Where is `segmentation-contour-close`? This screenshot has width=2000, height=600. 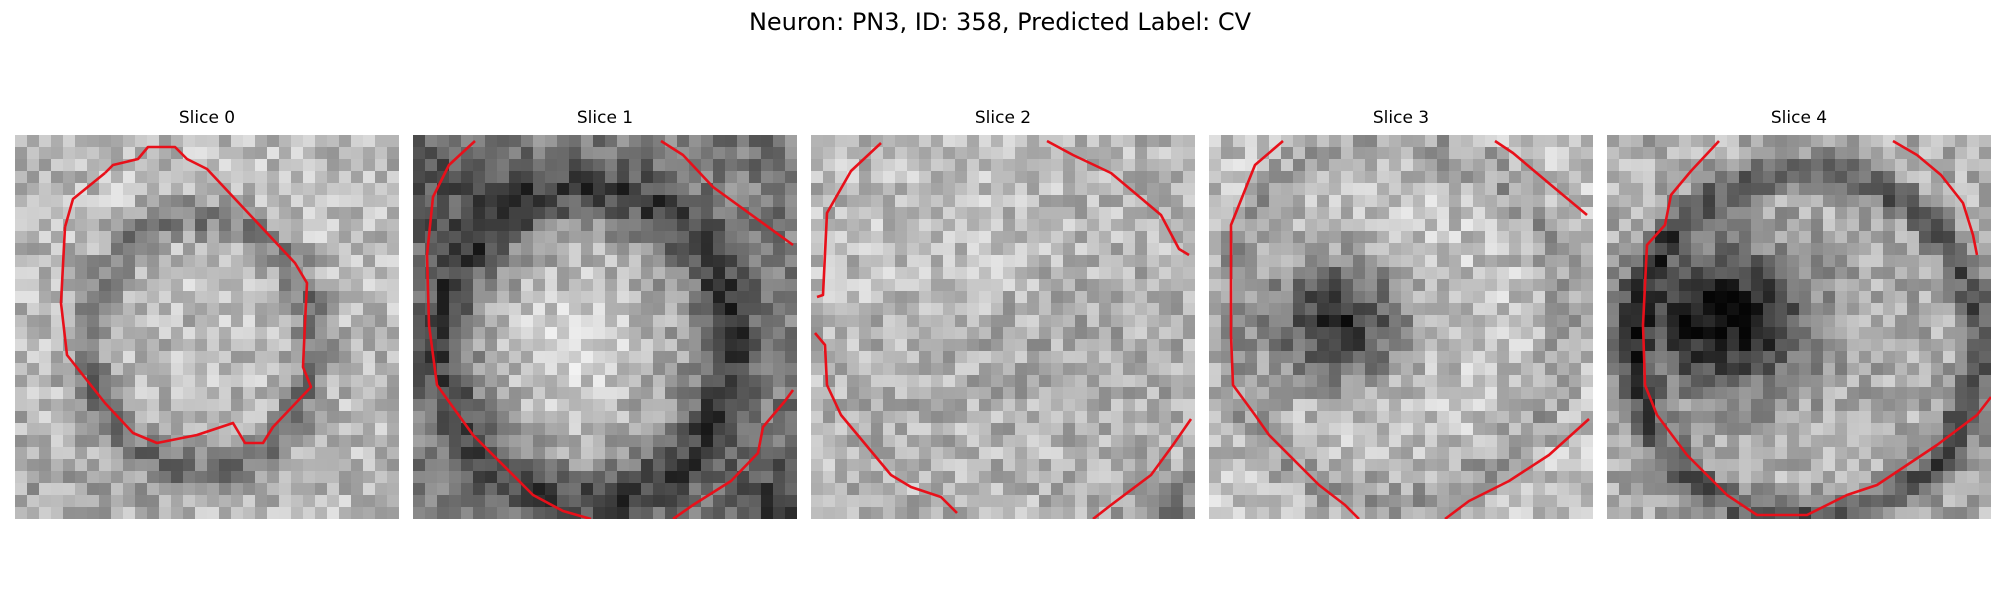 segmentation-contour-close is located at coordinates (84, 199).